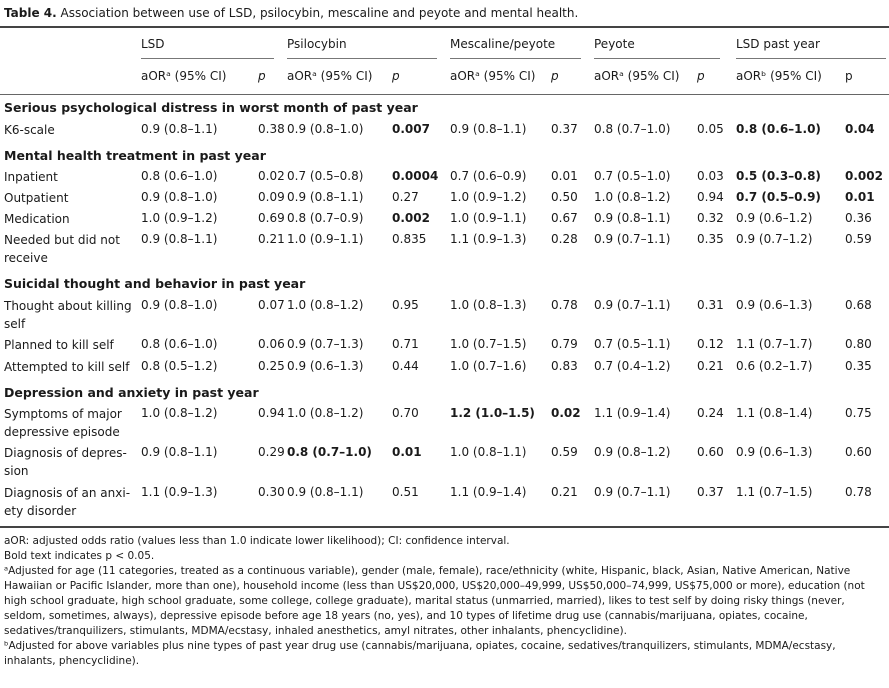 The height and width of the screenshot is (688, 889). I want to click on p-value: 0.59, so click(564, 452).